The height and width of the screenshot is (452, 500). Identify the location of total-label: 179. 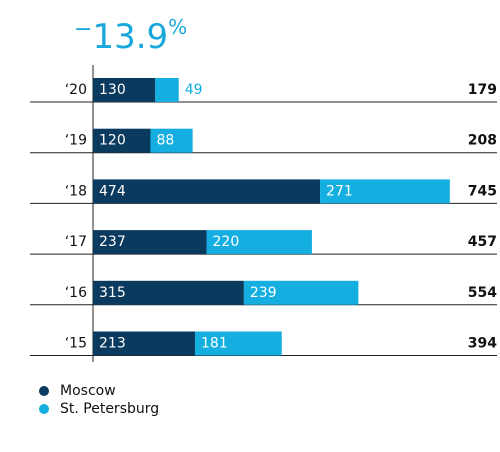
(482, 90).